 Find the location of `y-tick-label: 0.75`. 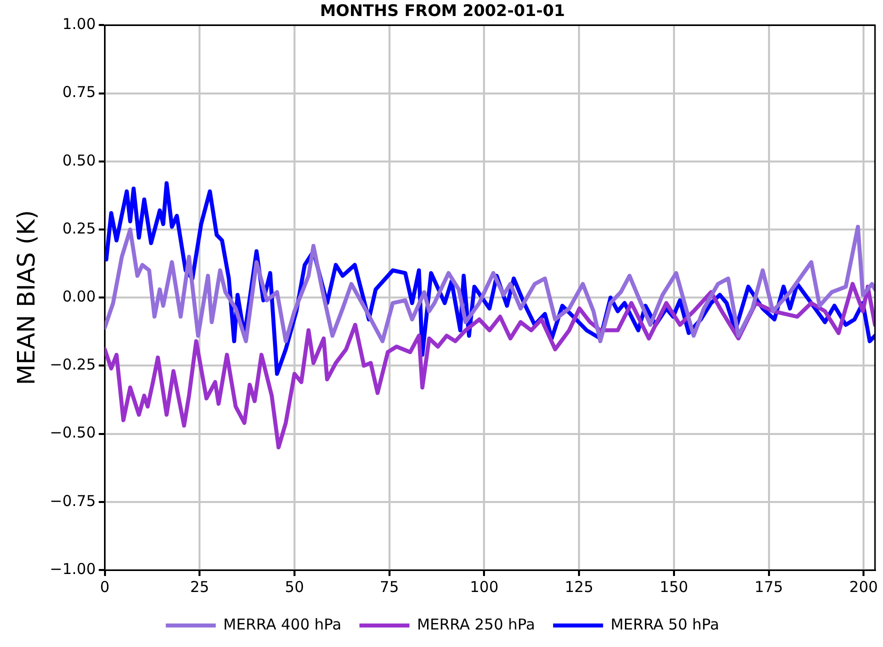

y-tick-label: 0.75 is located at coordinates (79, 92).